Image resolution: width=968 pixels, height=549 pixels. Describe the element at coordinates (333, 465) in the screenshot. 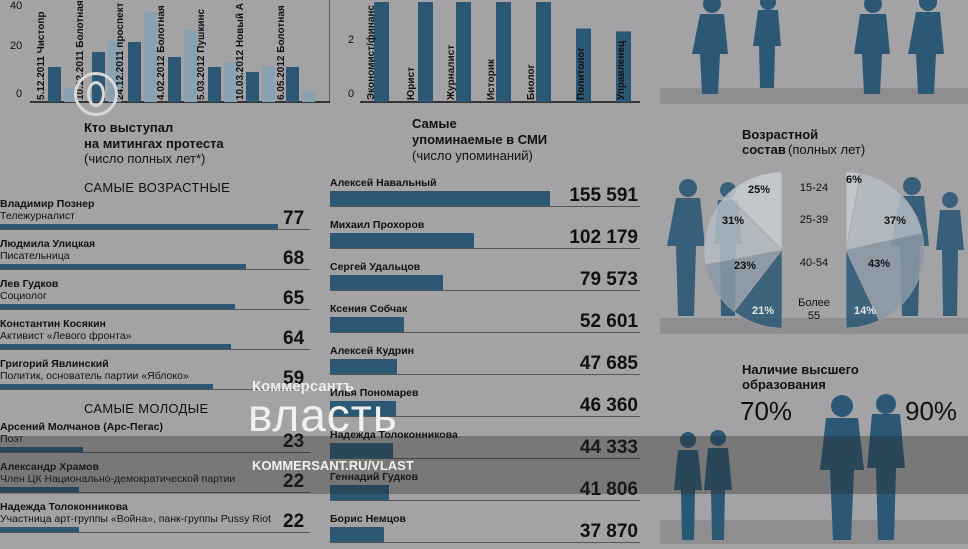

I see `watermark-url: KOMMERSANT.RU/VLAST` at that location.